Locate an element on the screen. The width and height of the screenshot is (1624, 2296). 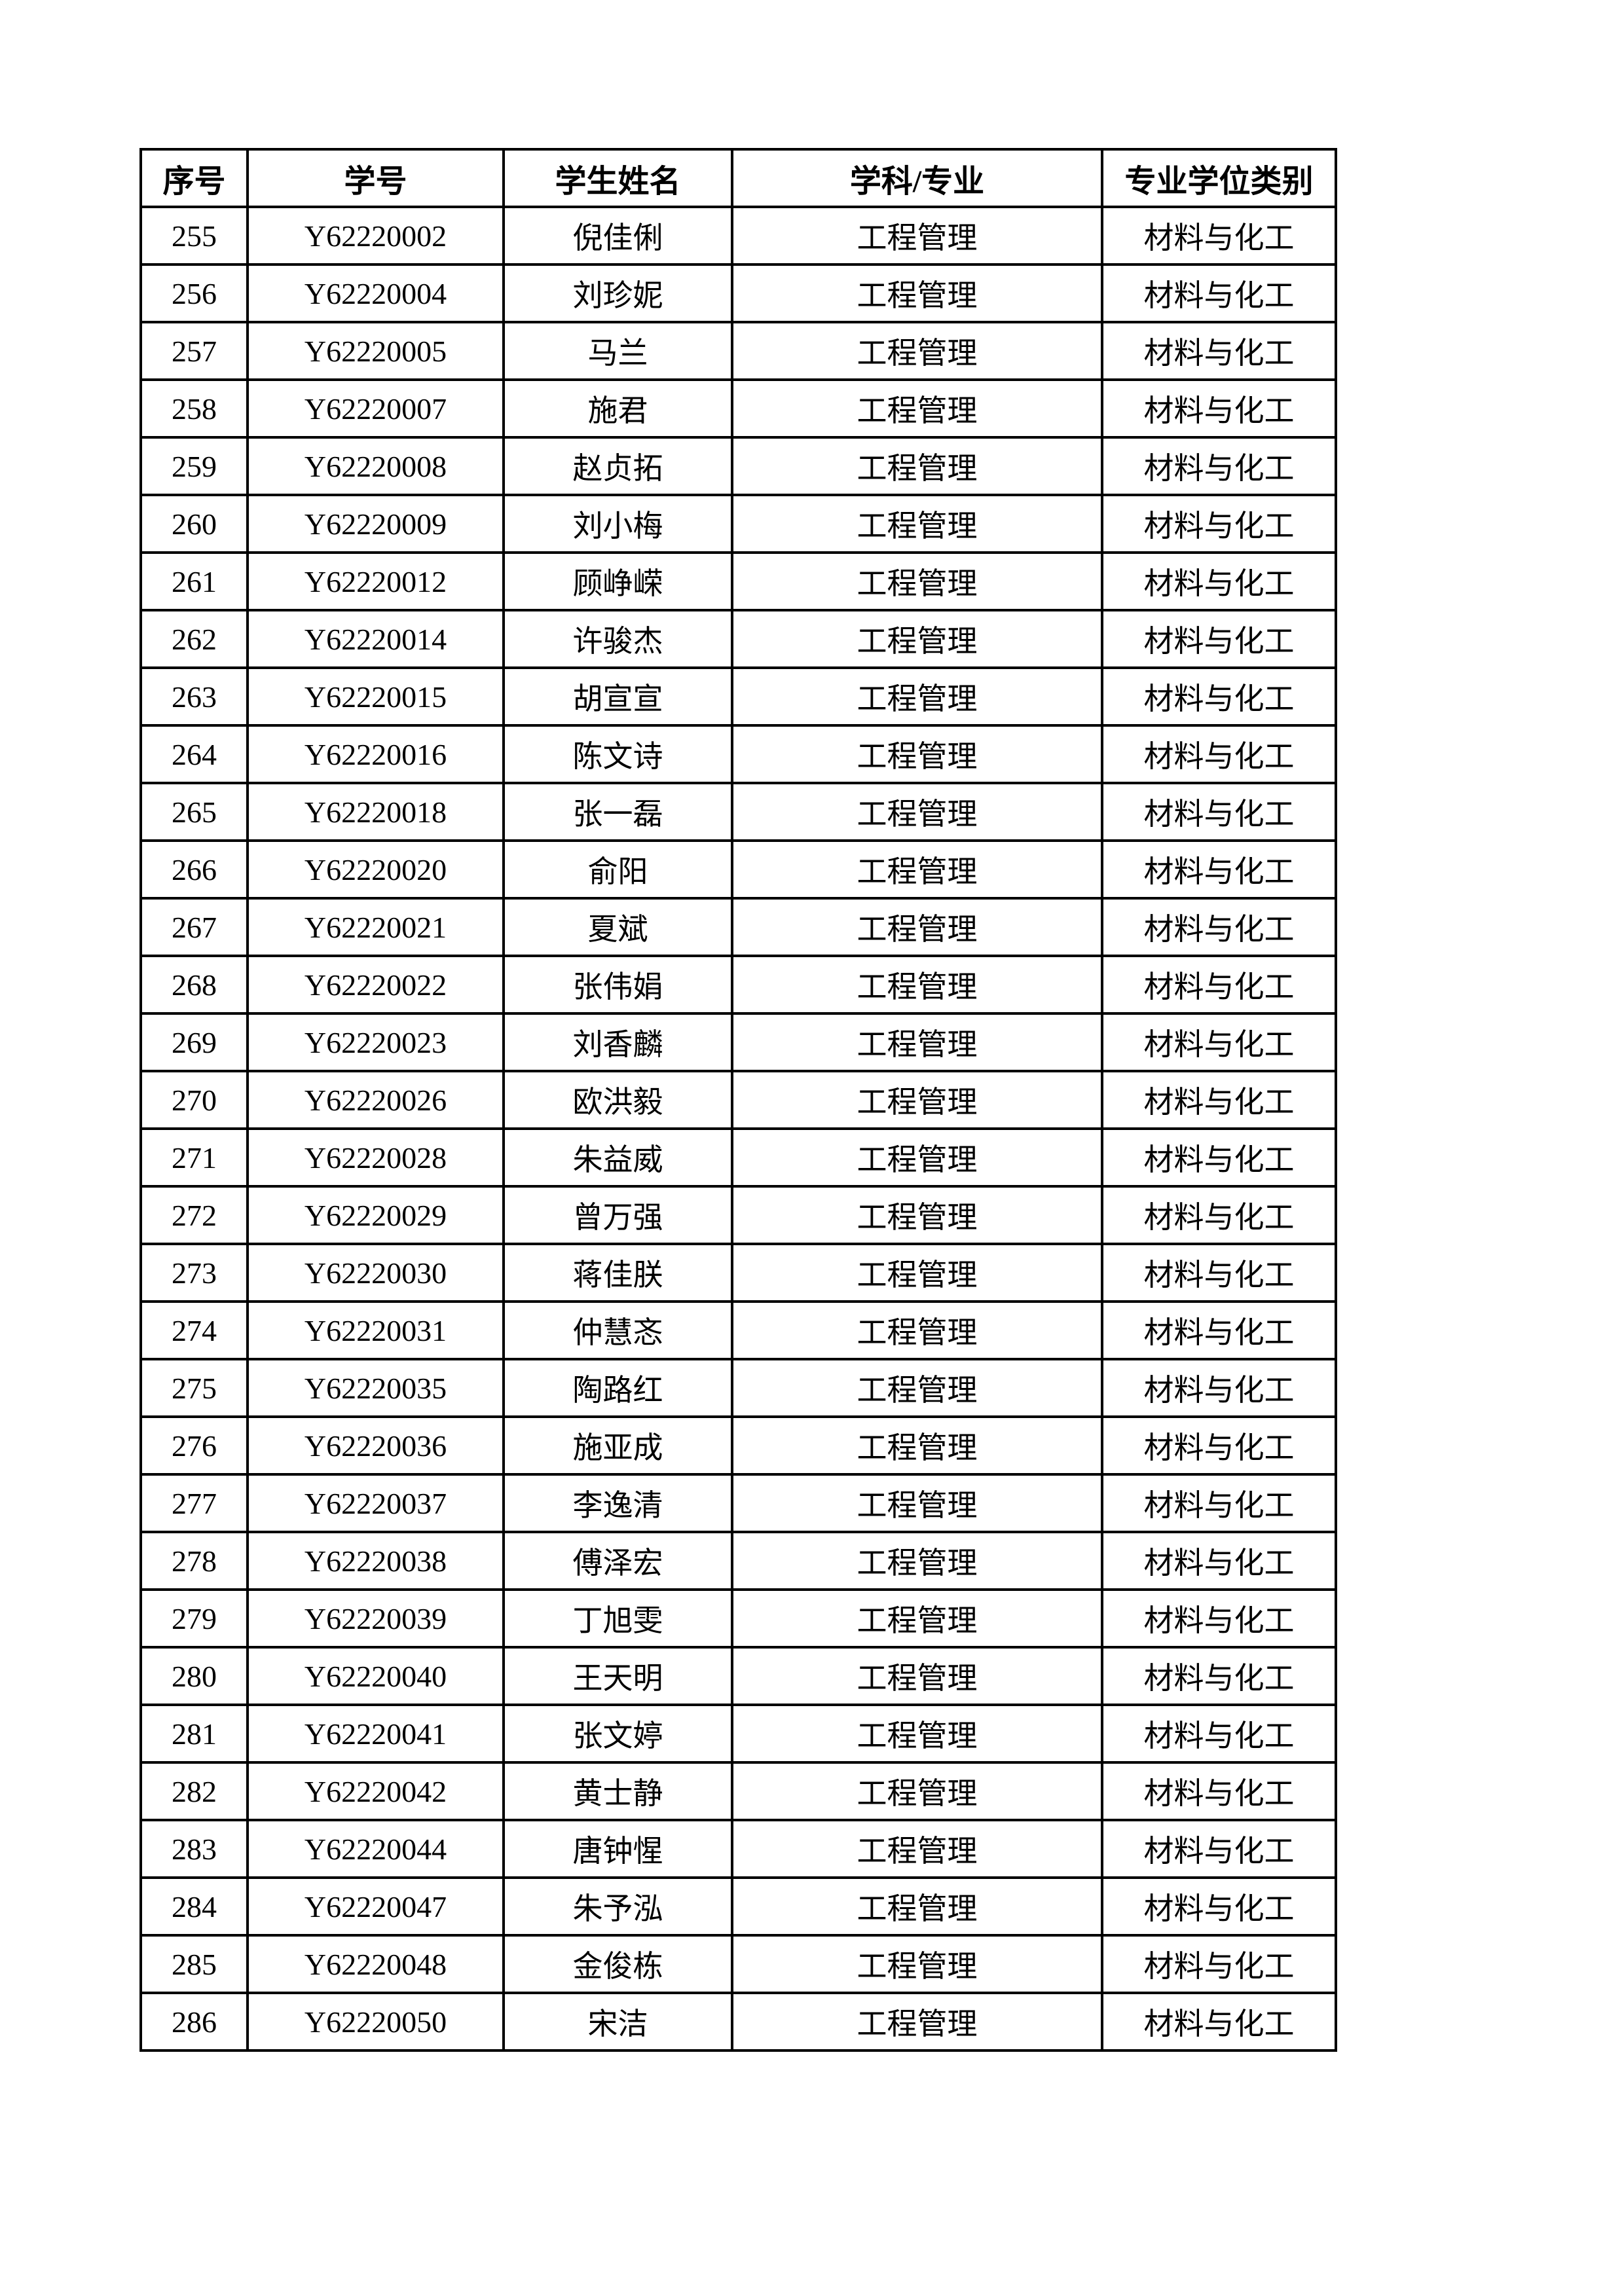
cell-index: 261 is located at coordinates (194, 581).